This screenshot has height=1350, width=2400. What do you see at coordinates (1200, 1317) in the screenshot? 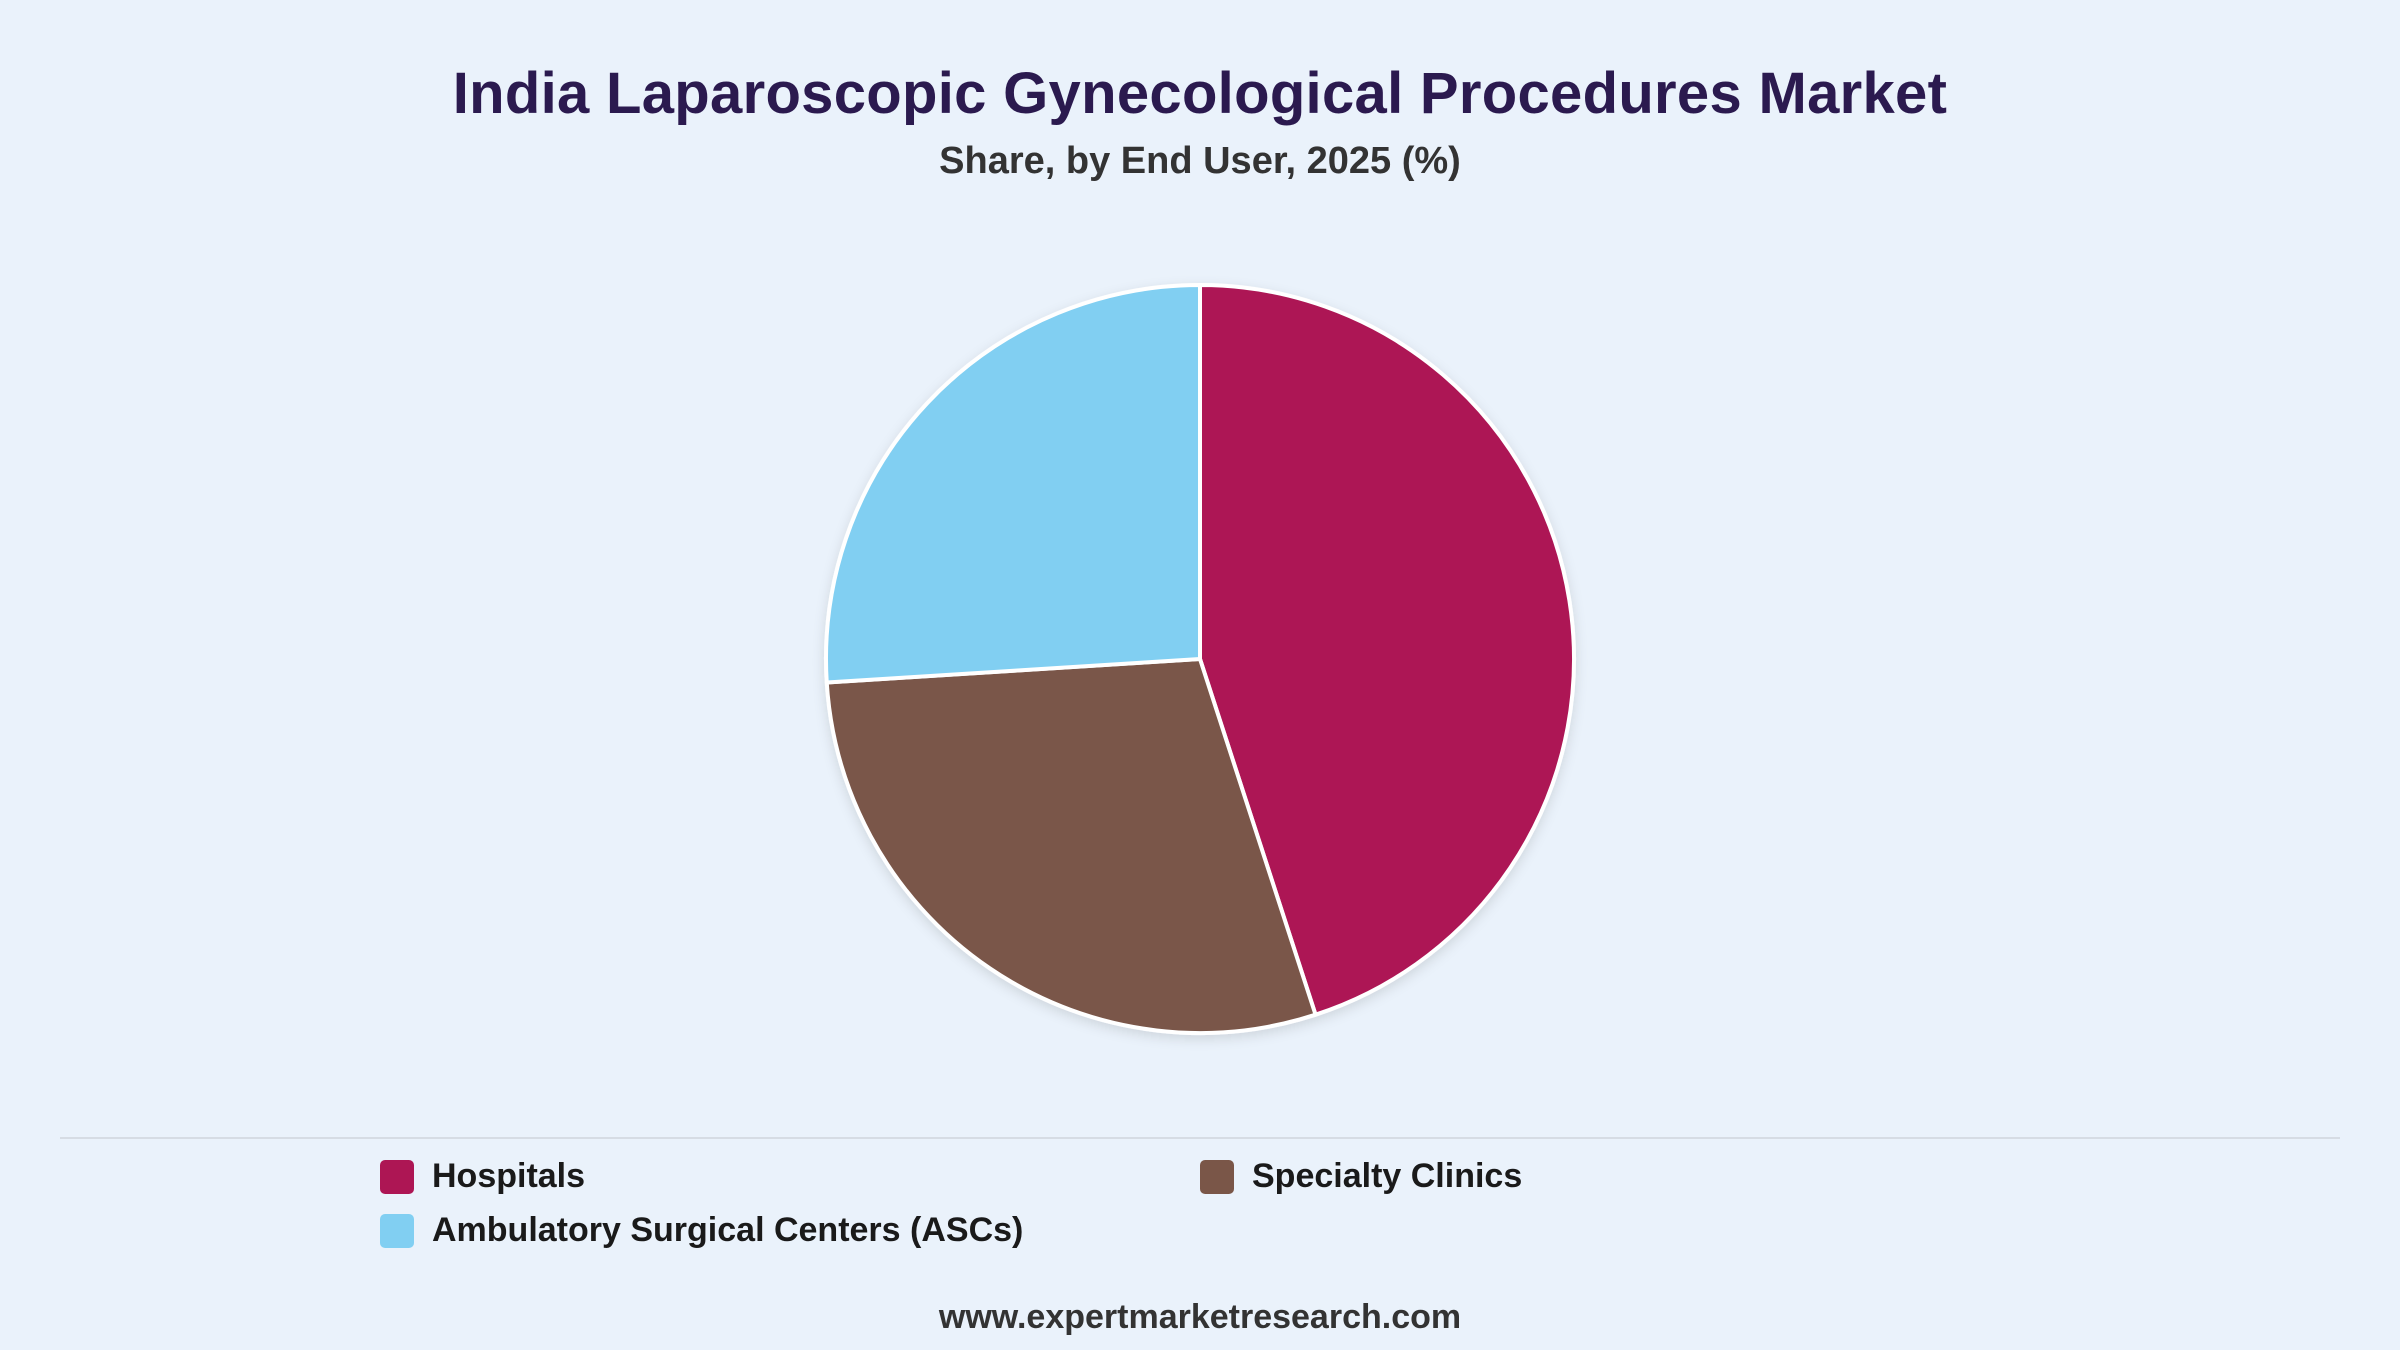
I see `source-footer: www.expertmarketresearch.com` at bounding box center [1200, 1317].